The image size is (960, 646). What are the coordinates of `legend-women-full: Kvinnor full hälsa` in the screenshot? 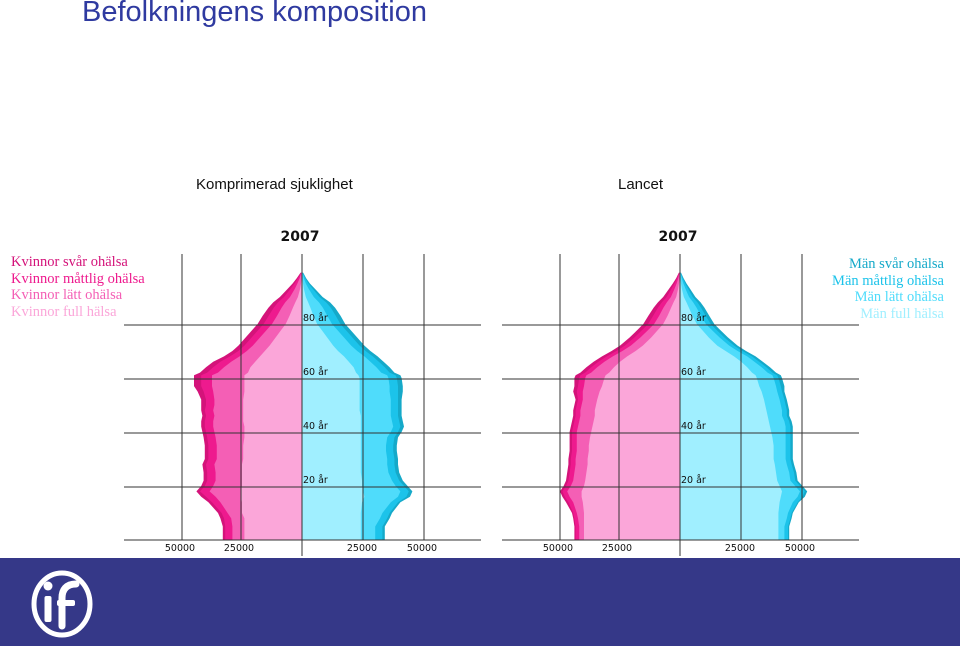 It's located at (64, 311).